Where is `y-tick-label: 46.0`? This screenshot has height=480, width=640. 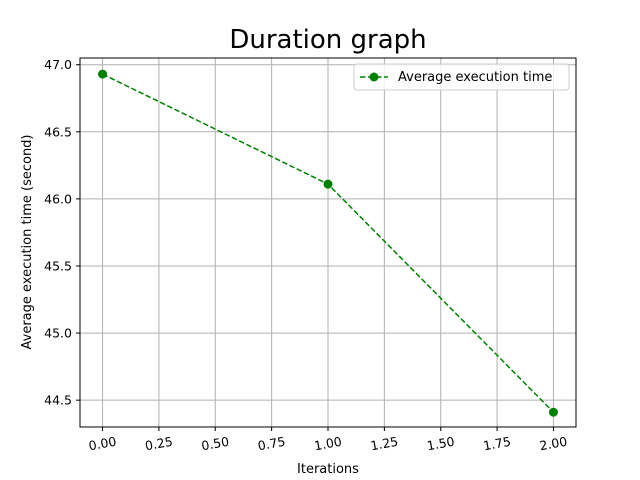 y-tick-label: 46.0 is located at coordinates (58, 198).